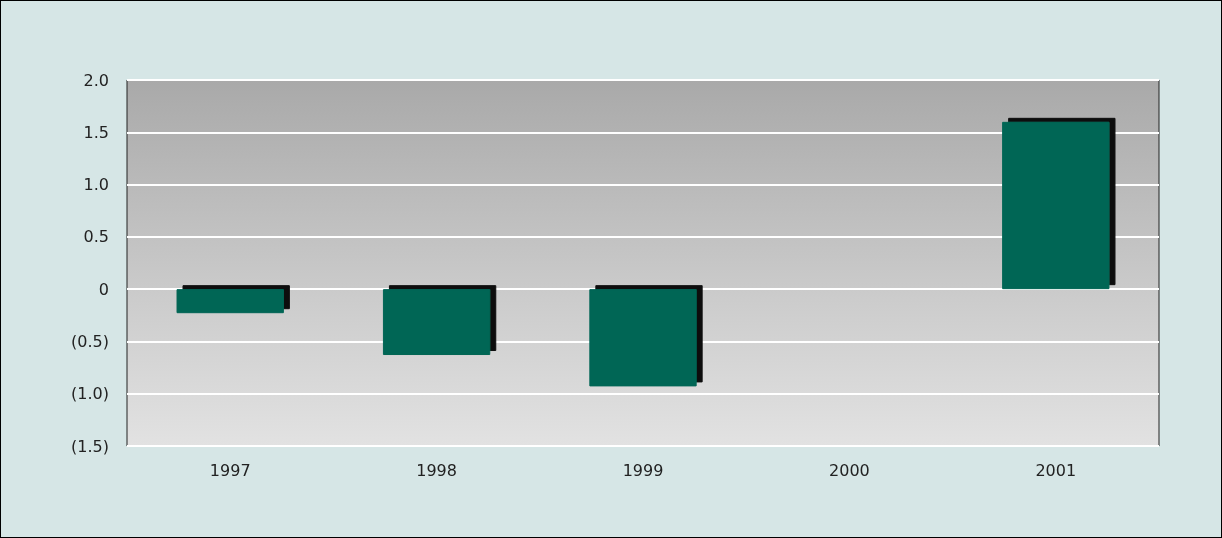 The image size is (1222, 538). I want to click on y-tick-label: (1.0), so click(90, 394).